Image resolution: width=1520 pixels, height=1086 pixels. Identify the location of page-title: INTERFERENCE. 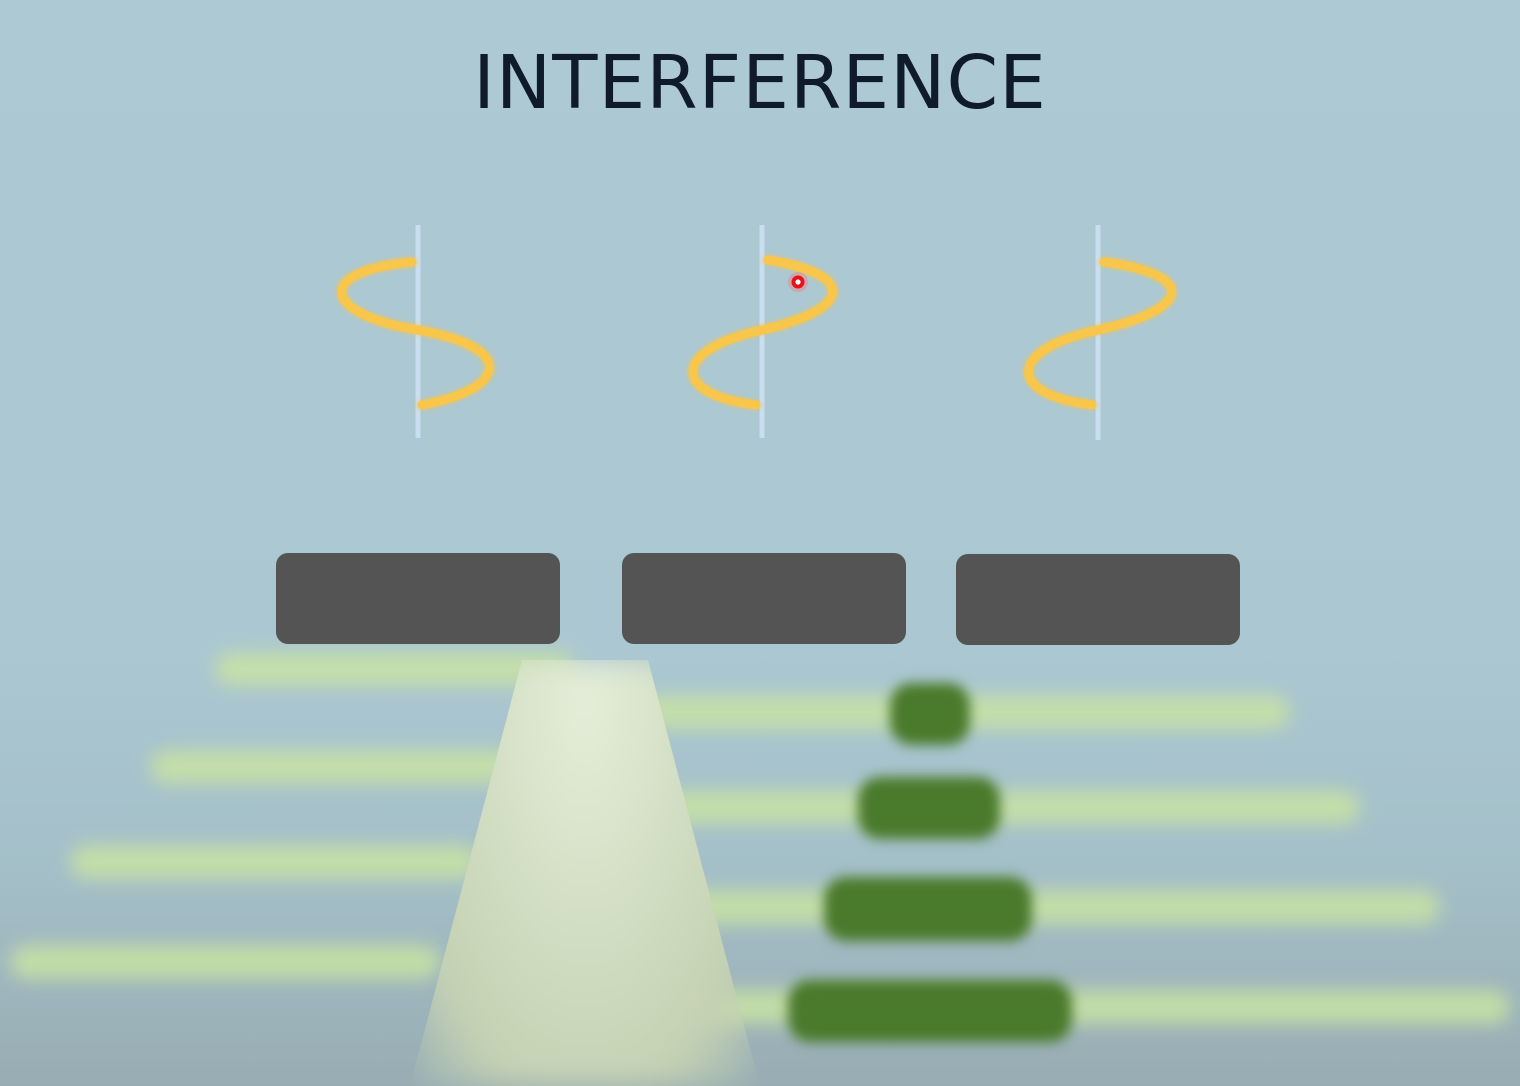
(760, 83).